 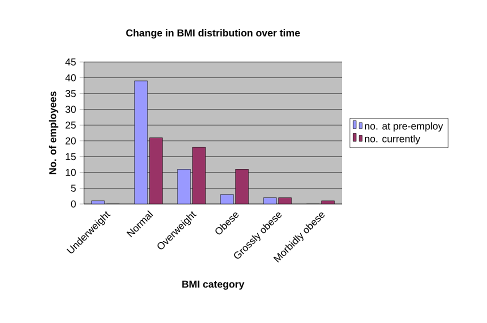 What do you see at coordinates (392, 139) in the screenshot?
I see `legend-label: no. currently` at bounding box center [392, 139].